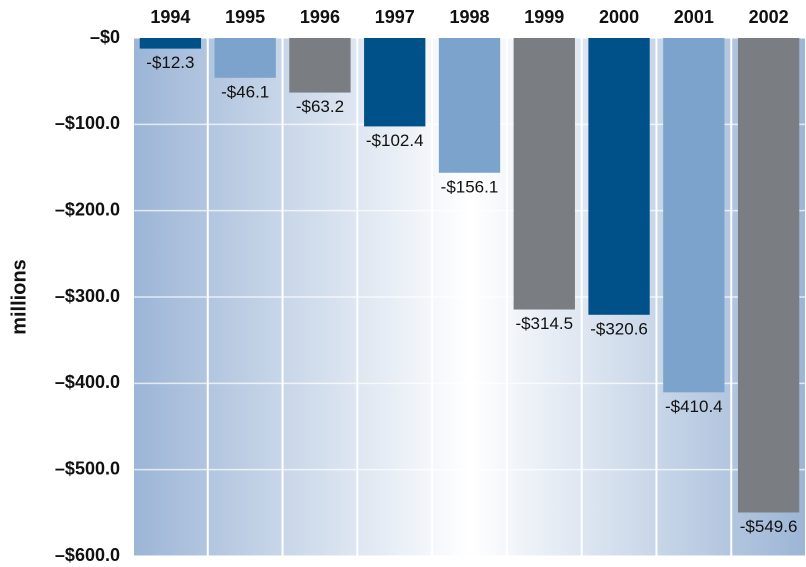  I want to click on data-label: -$63.2, so click(320, 106).